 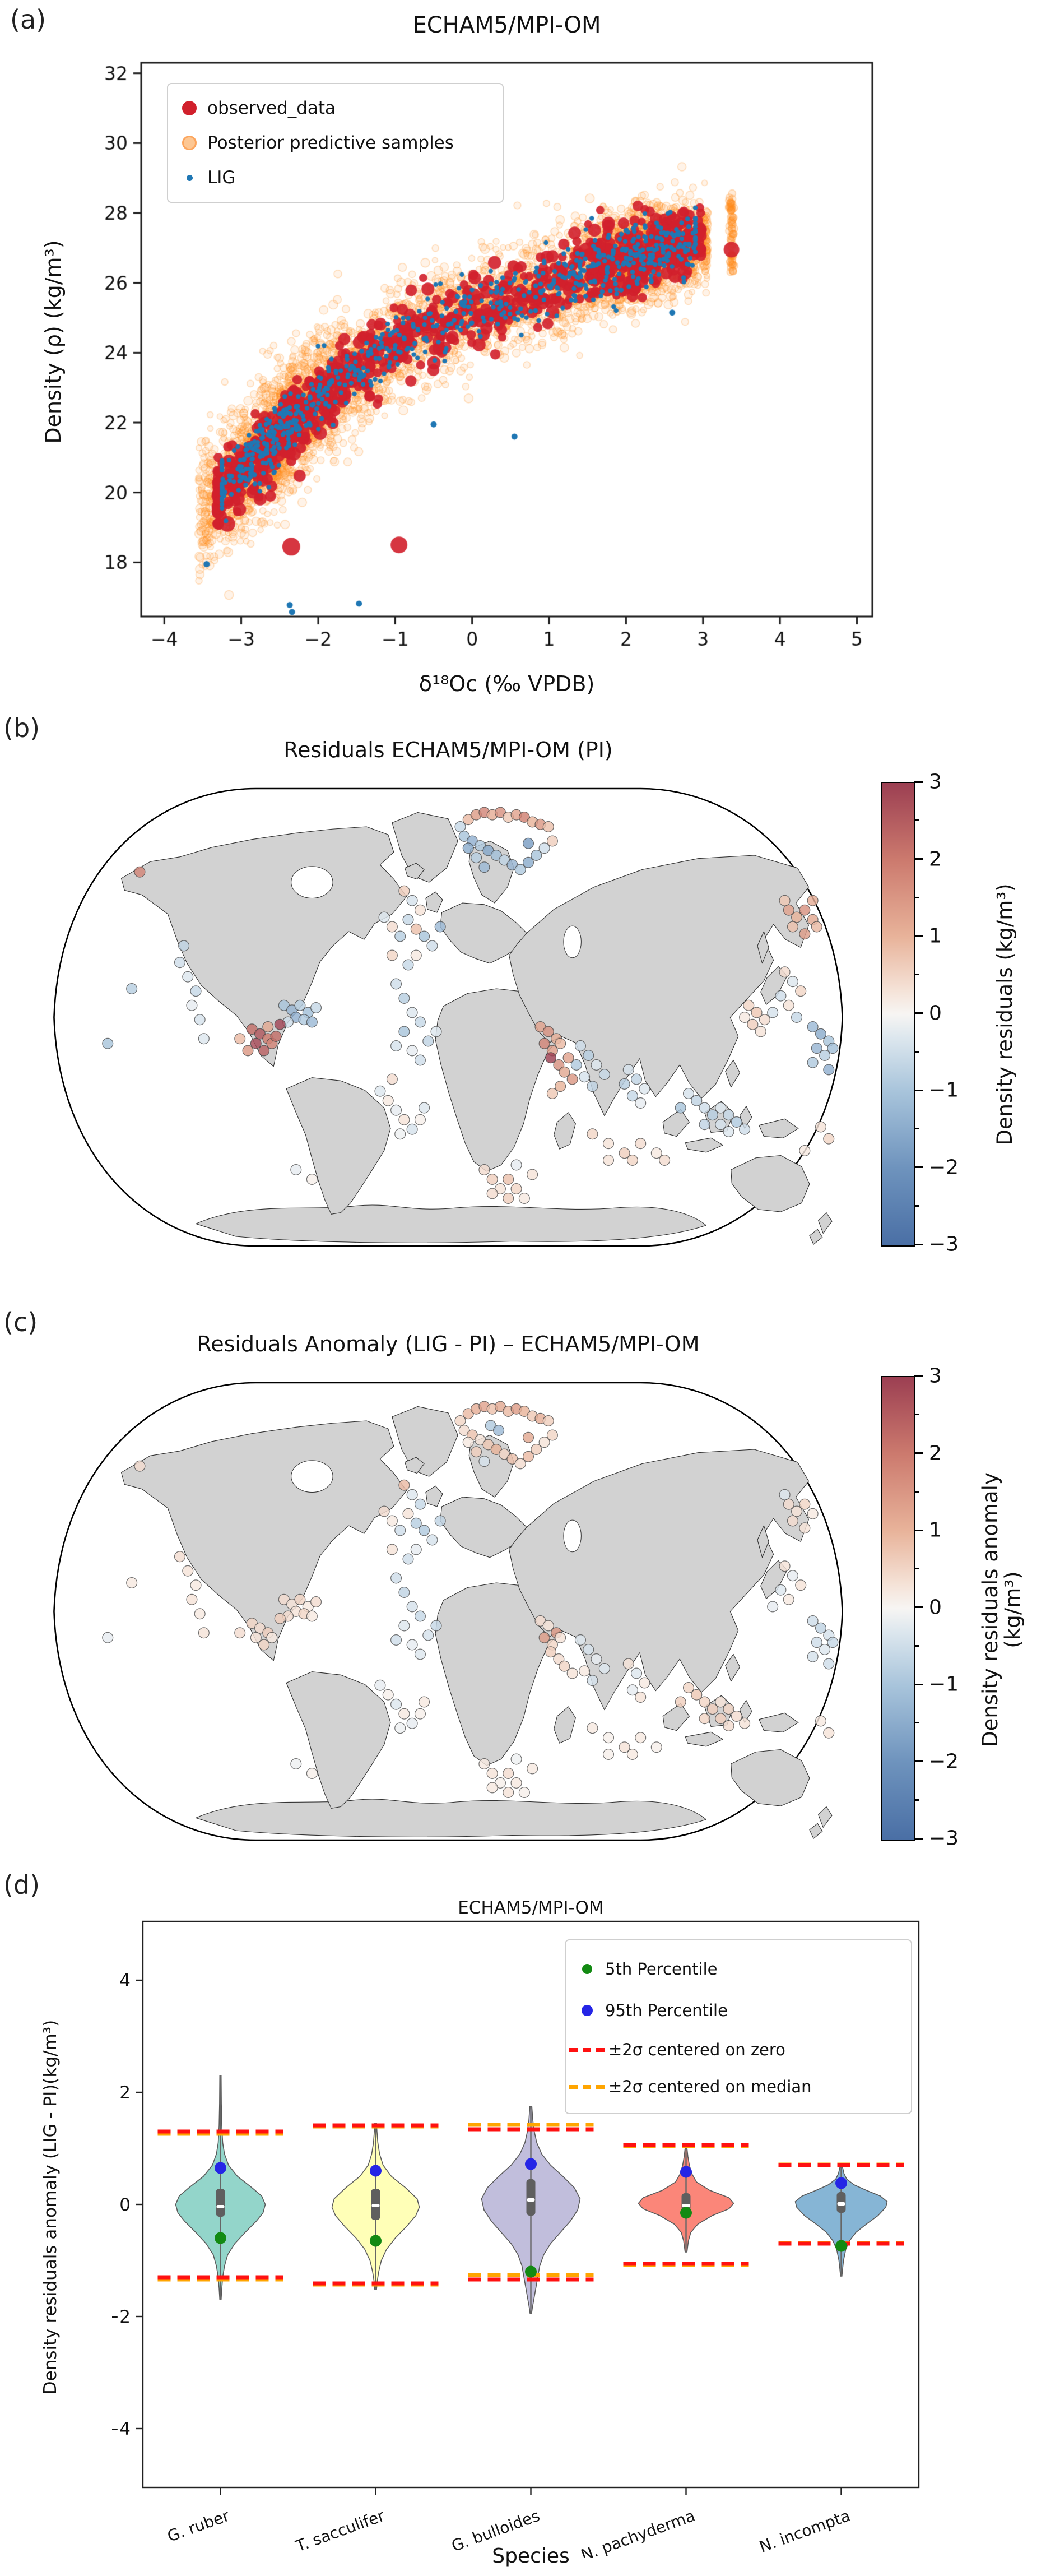 What do you see at coordinates (335, 177) in the screenshot?
I see `legend-item-lig: LIG` at bounding box center [335, 177].